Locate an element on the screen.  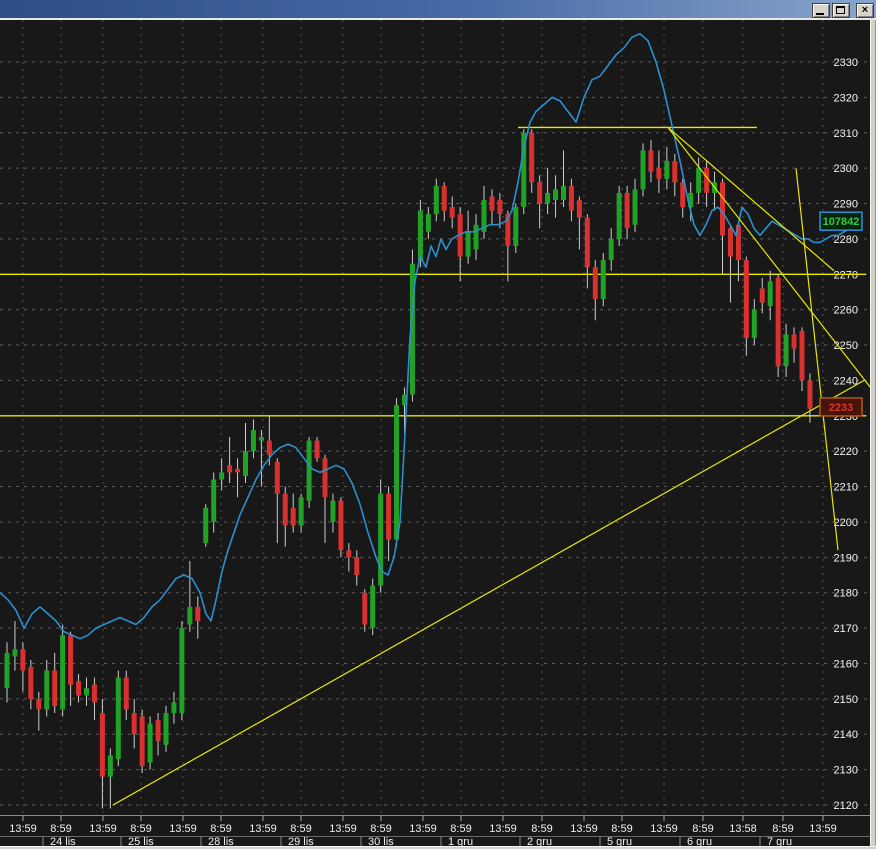
price-axis-label: 2120 is located at coordinates (846, 806).